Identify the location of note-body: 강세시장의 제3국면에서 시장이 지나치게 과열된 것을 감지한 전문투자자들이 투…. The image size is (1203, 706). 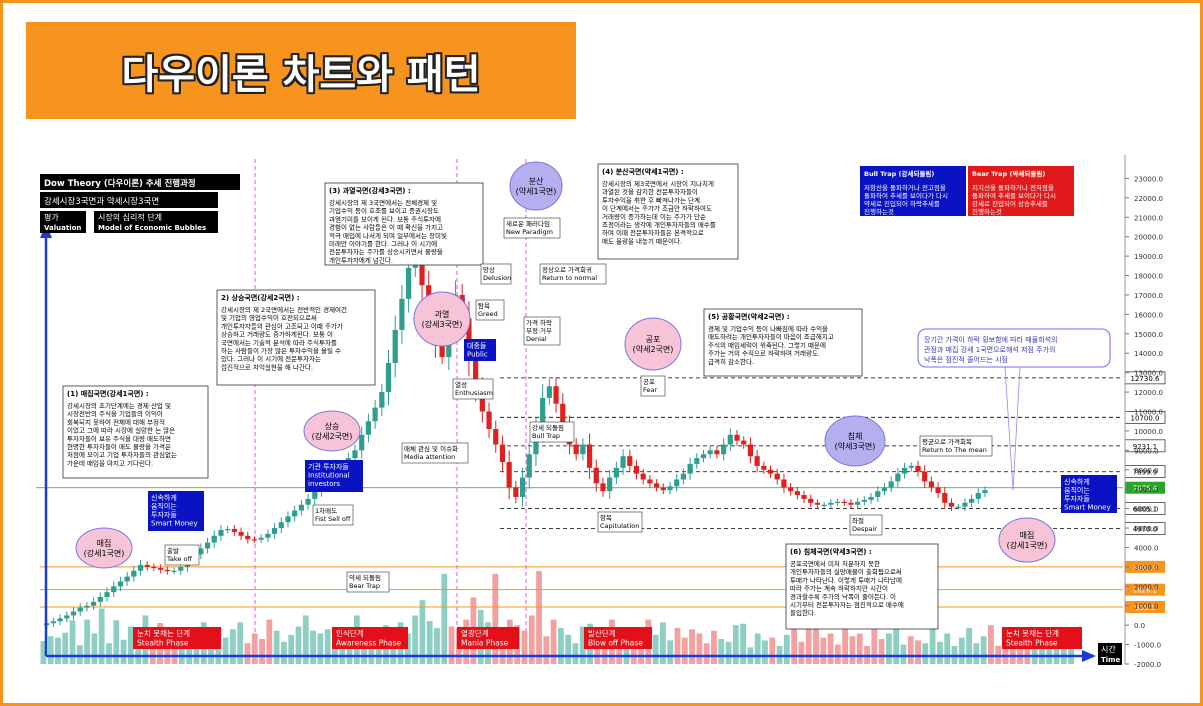
(659, 212).